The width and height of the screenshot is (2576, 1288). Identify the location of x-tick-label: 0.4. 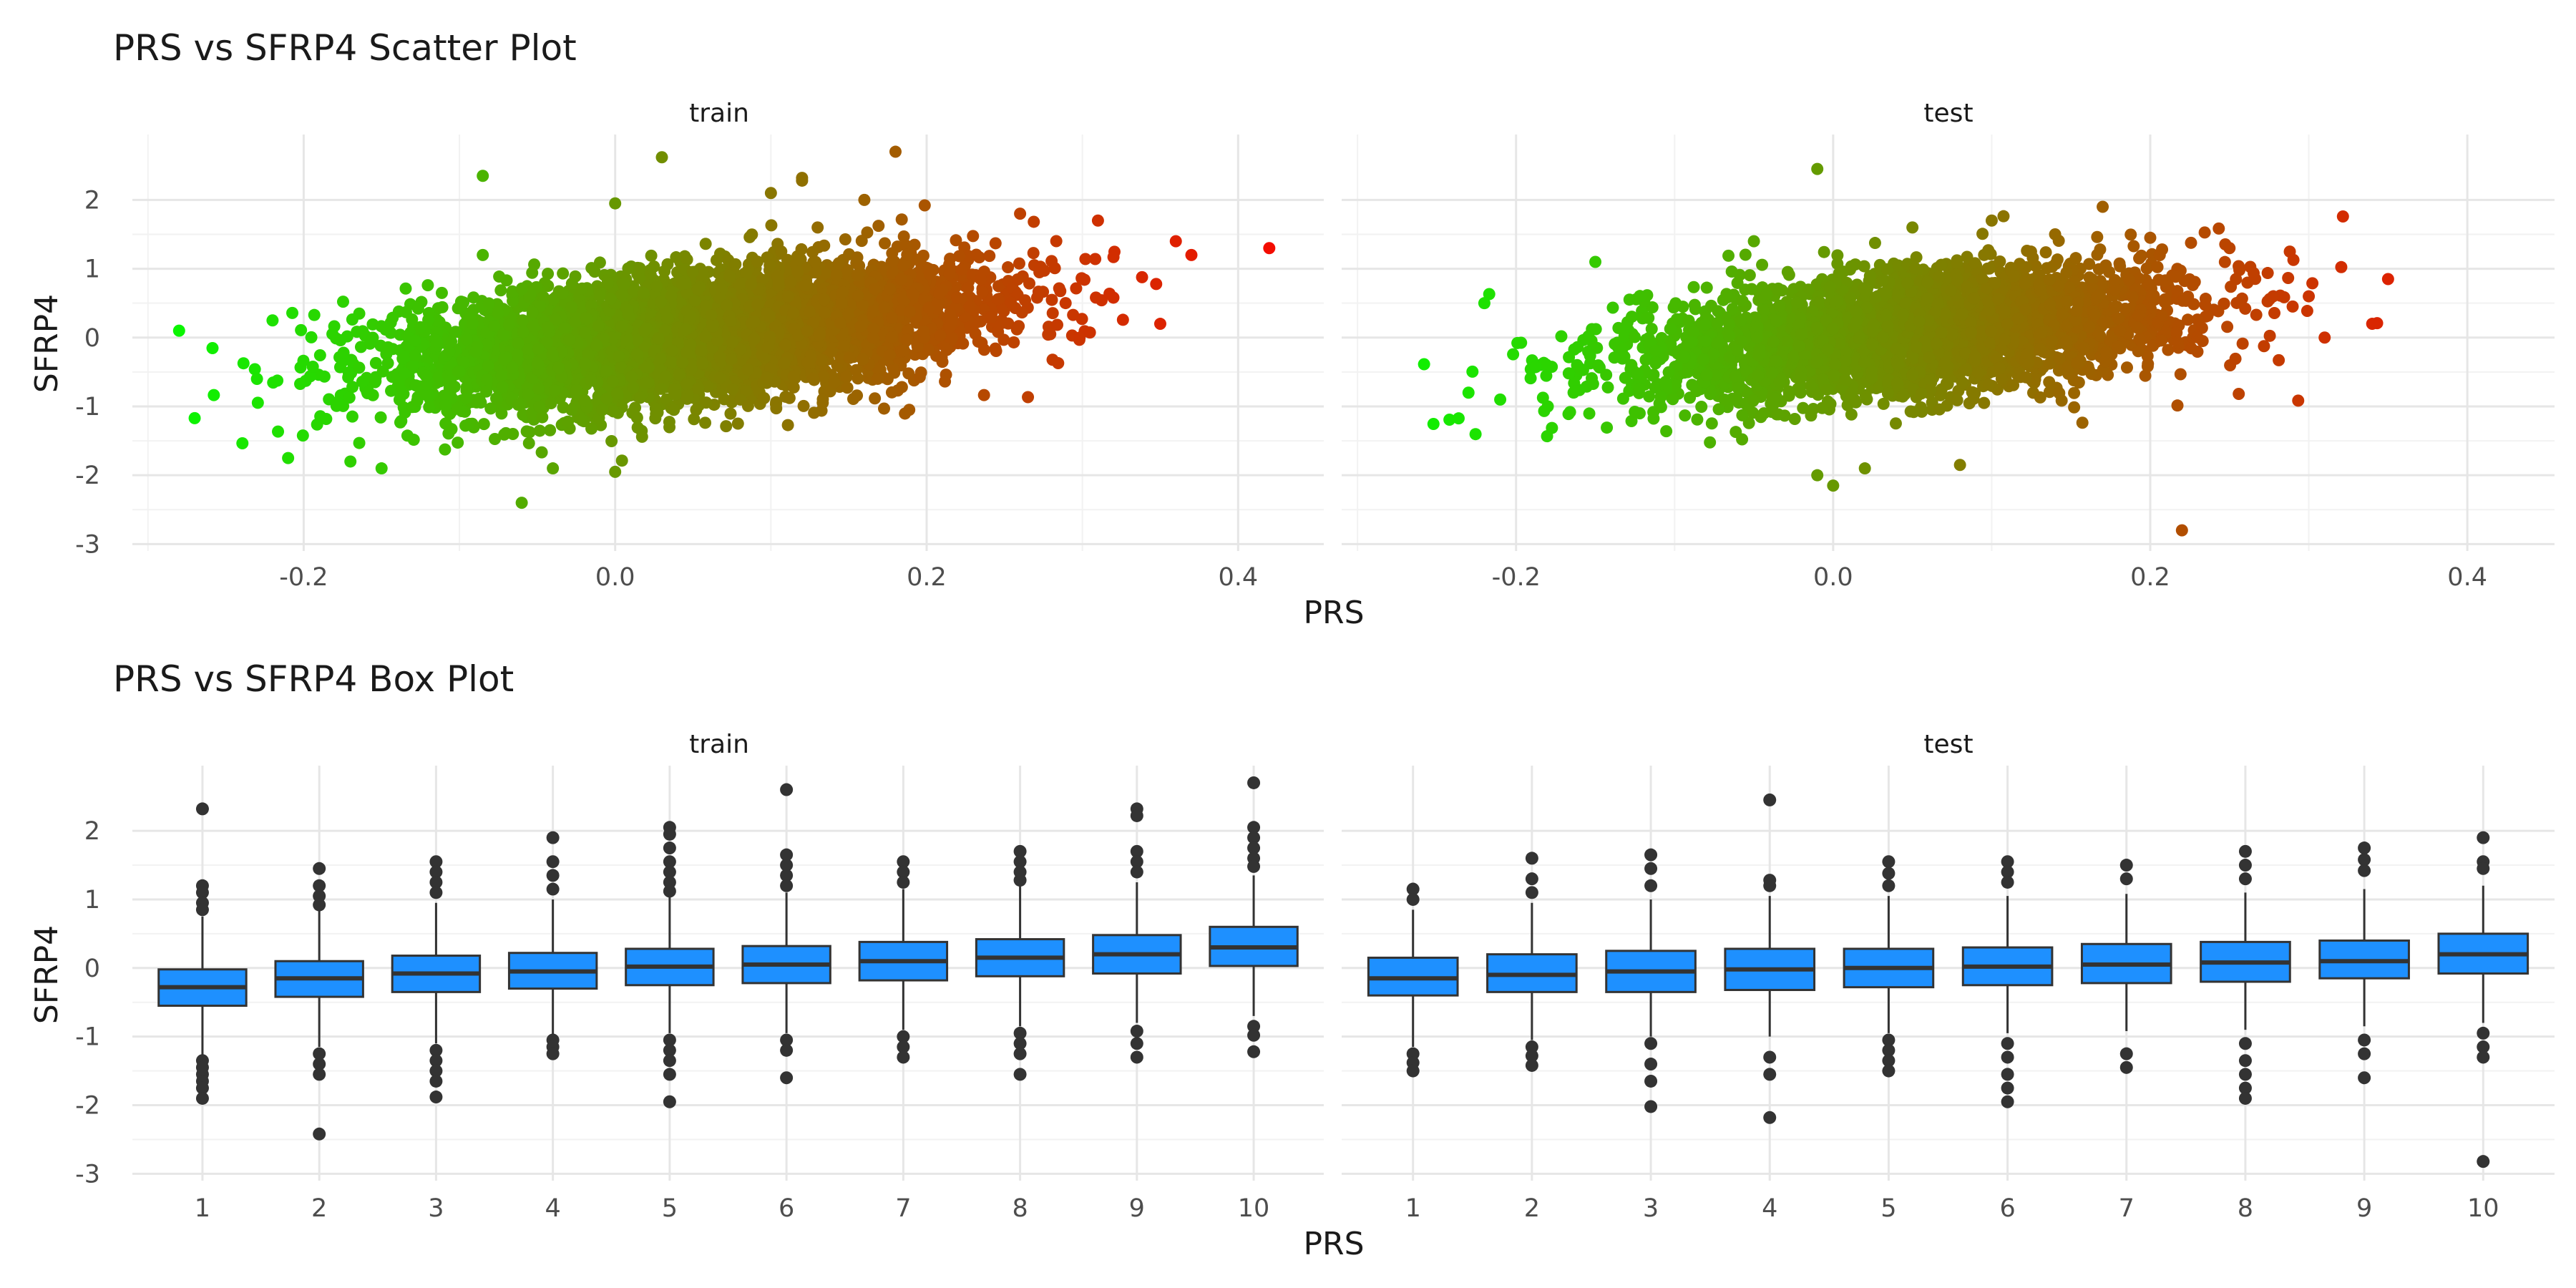
(1238, 577).